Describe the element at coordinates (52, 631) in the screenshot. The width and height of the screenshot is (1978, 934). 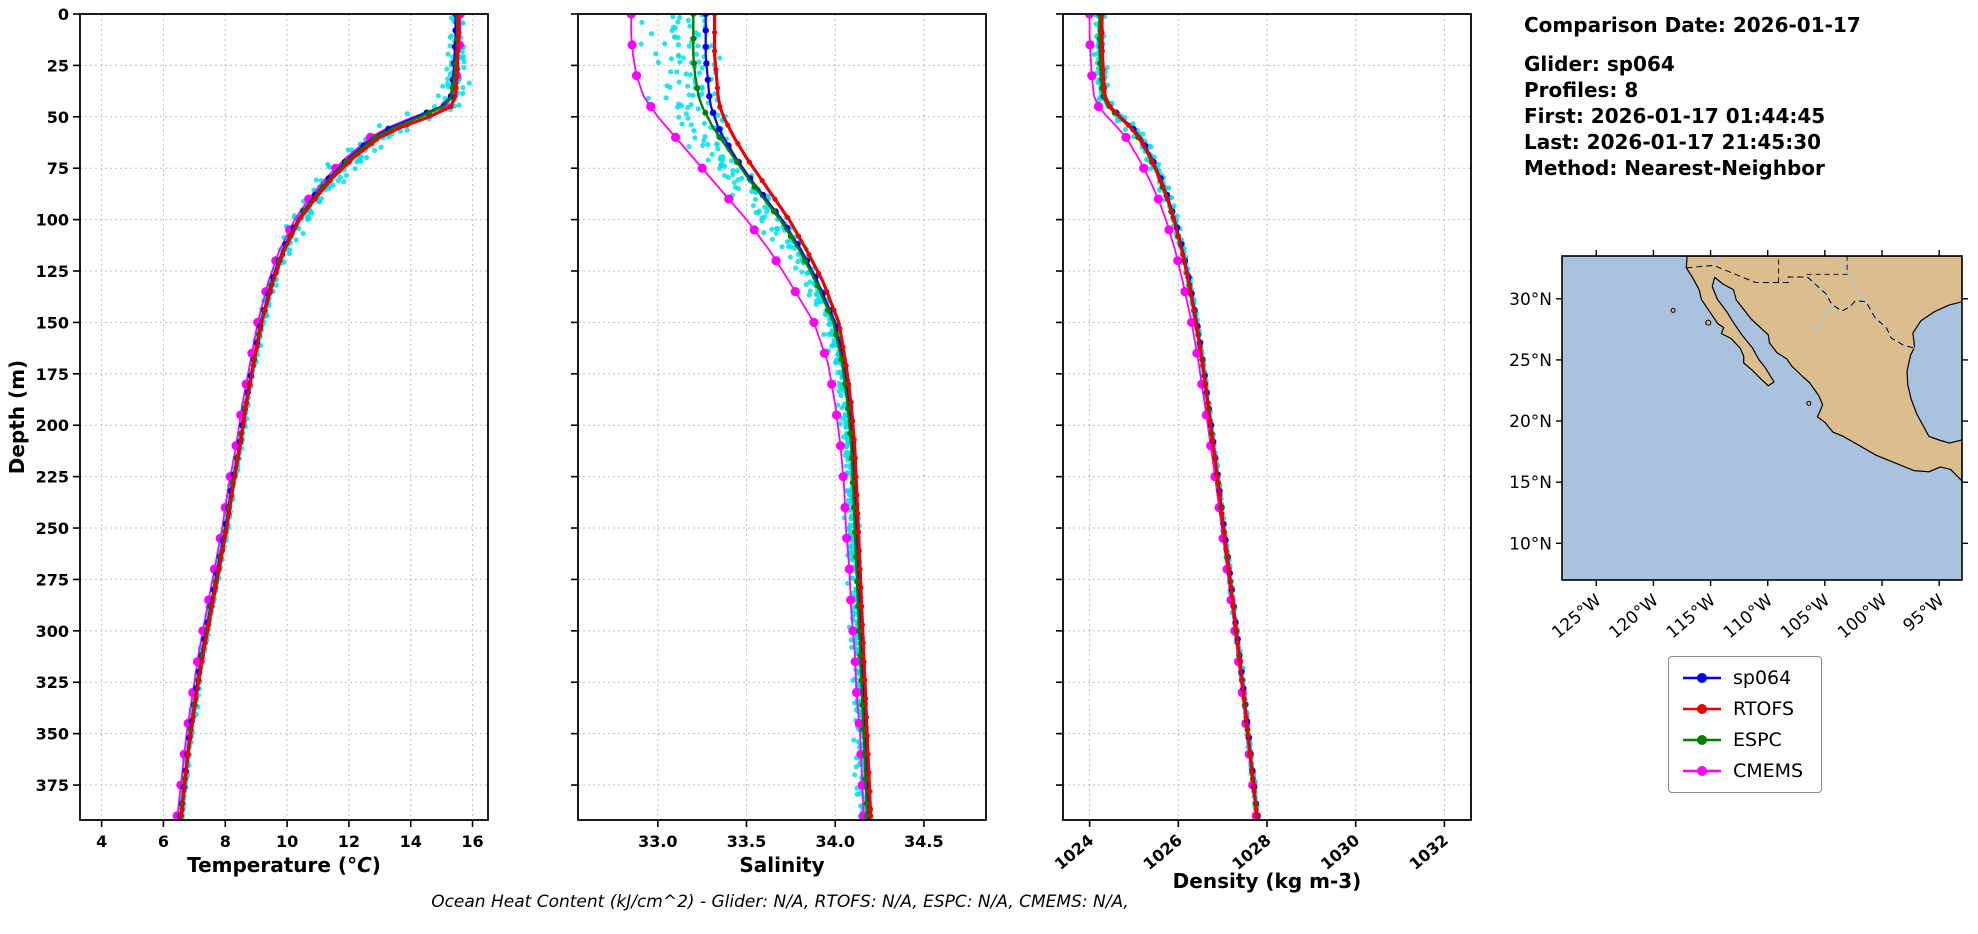
I see `svg-text: 300` at that location.